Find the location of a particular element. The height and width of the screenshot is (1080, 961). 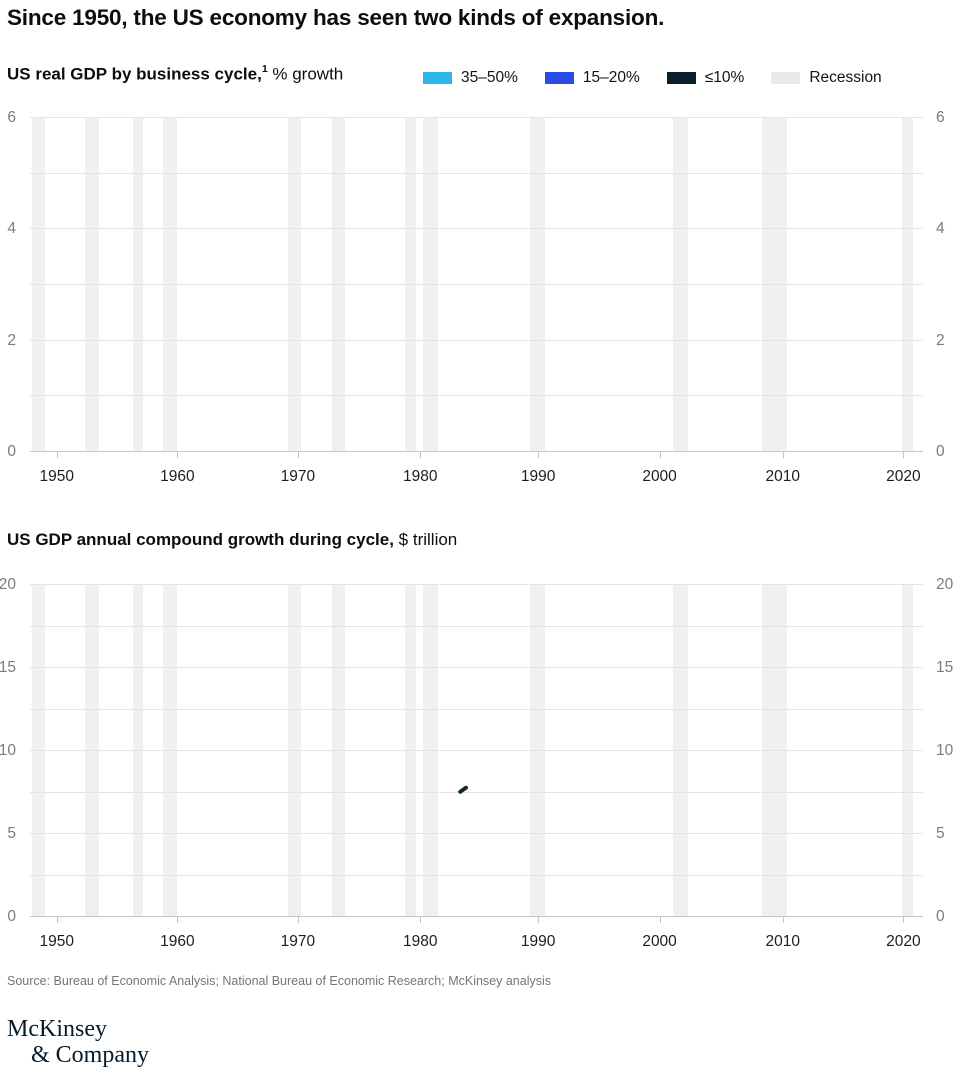

legend-swatch-blue is located at coordinates (559, 78).